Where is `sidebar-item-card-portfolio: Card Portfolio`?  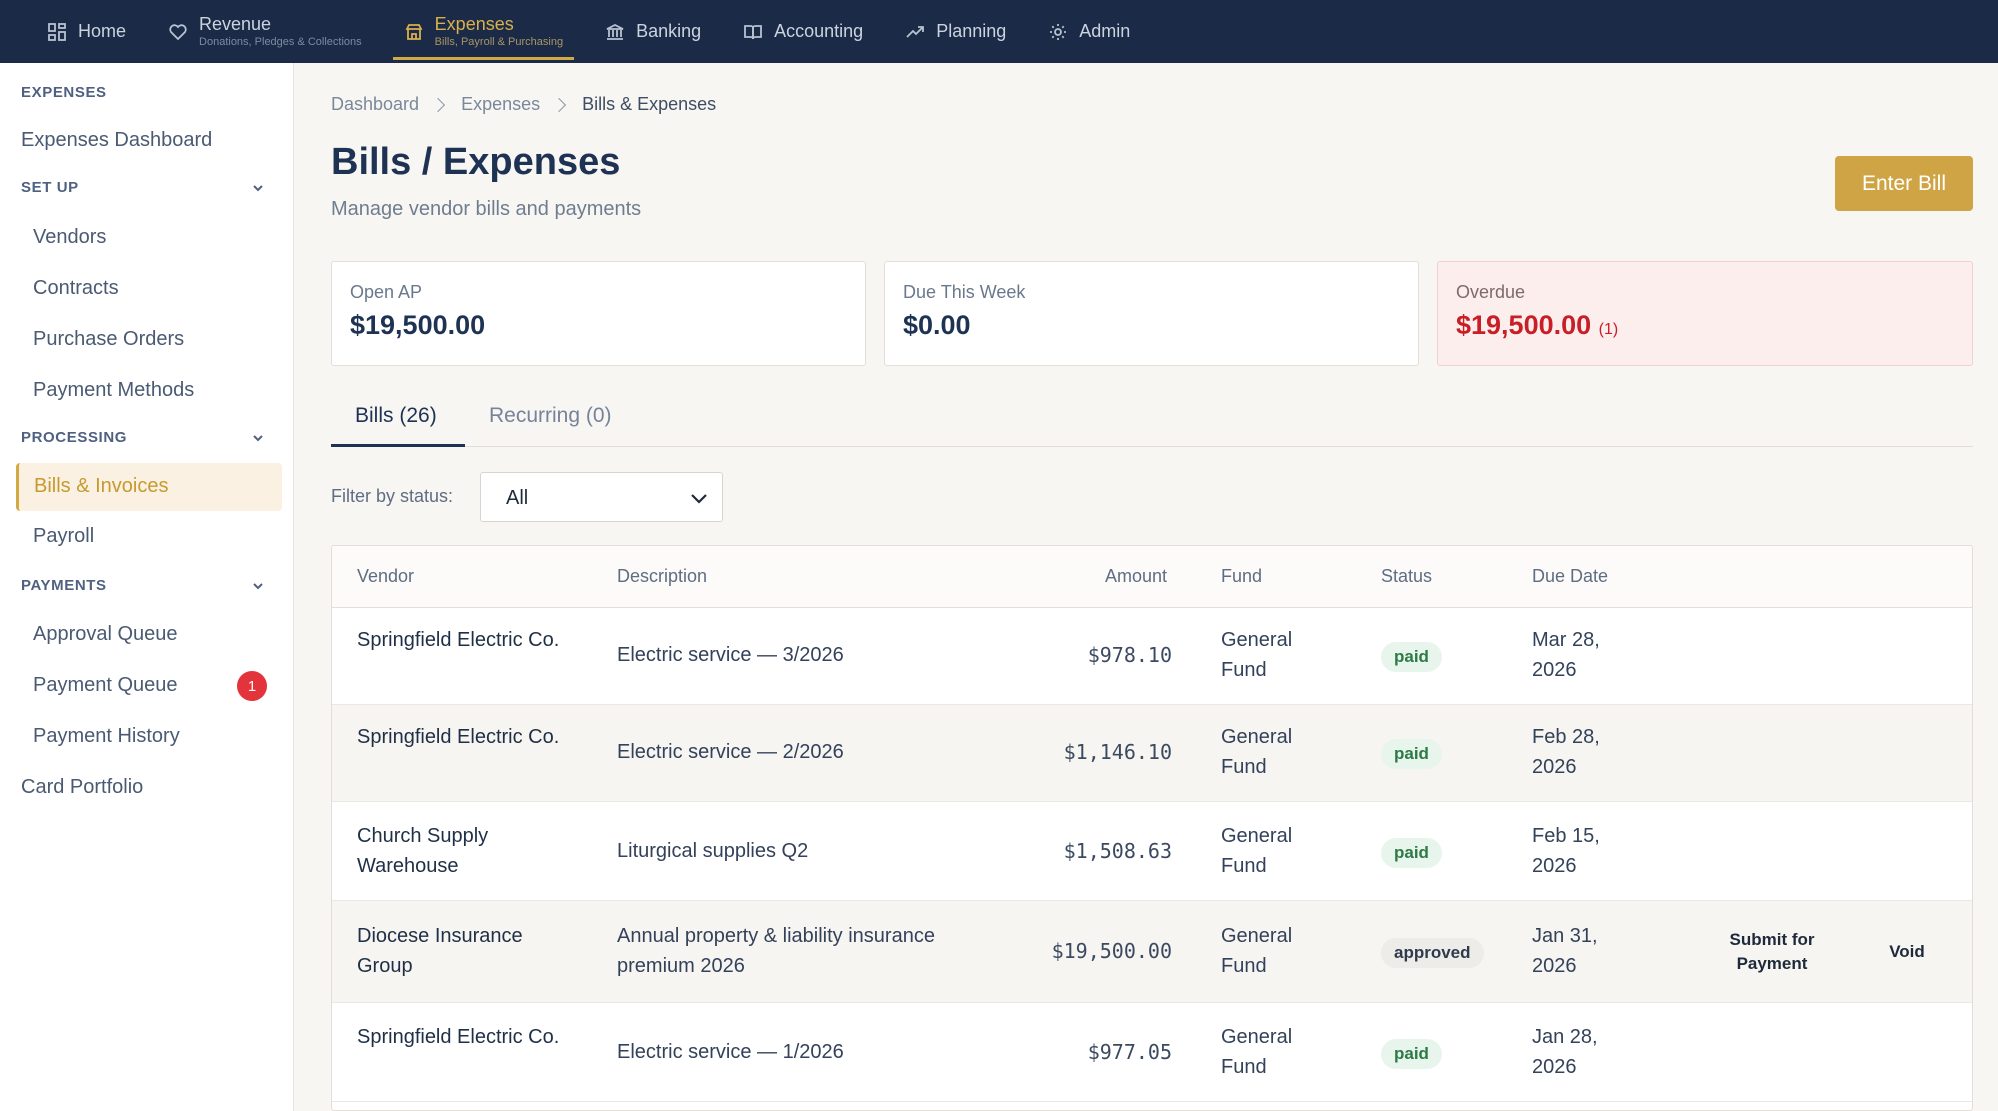
sidebar-item-card-portfolio: Card Portfolio is located at coordinates (82, 787).